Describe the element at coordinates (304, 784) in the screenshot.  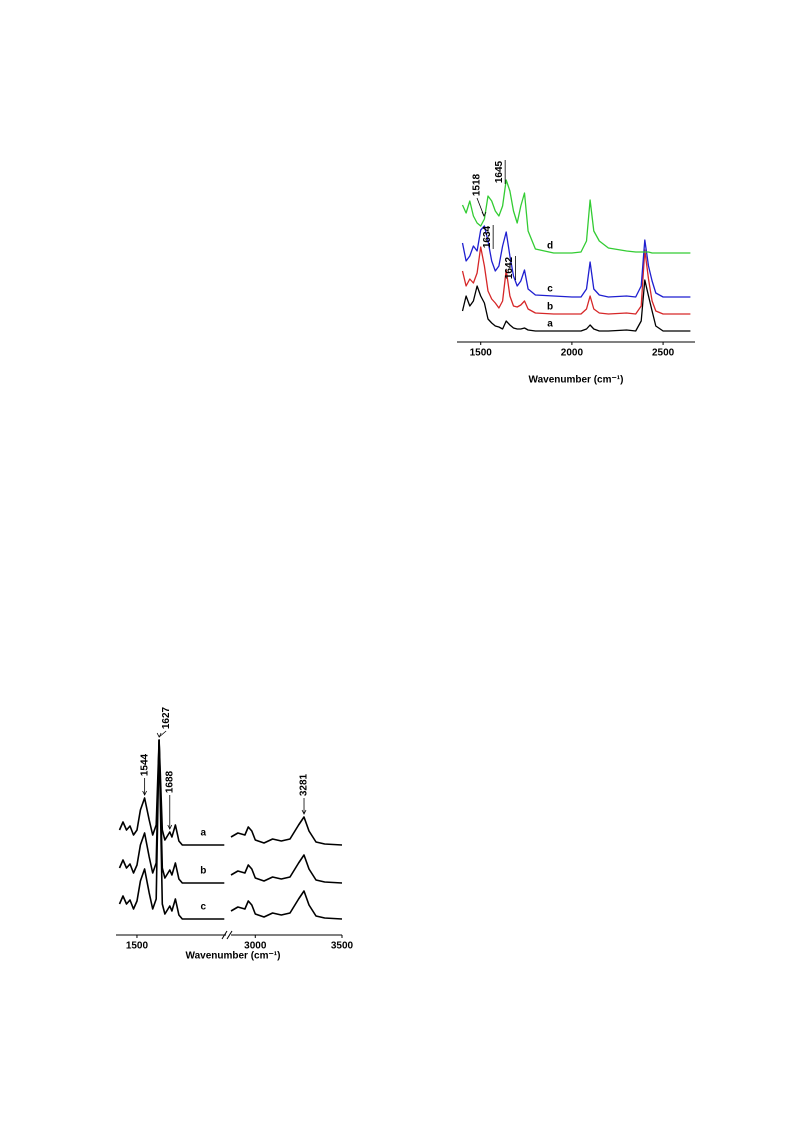
I see `peak-label: 3281` at that location.